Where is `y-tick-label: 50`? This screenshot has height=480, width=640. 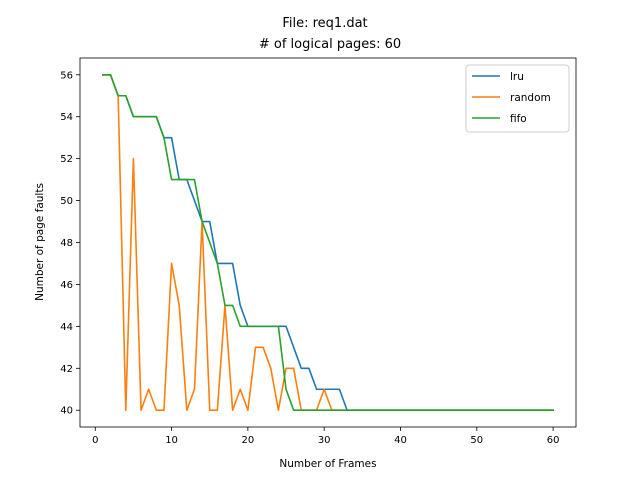 y-tick-label: 50 is located at coordinates (66, 201).